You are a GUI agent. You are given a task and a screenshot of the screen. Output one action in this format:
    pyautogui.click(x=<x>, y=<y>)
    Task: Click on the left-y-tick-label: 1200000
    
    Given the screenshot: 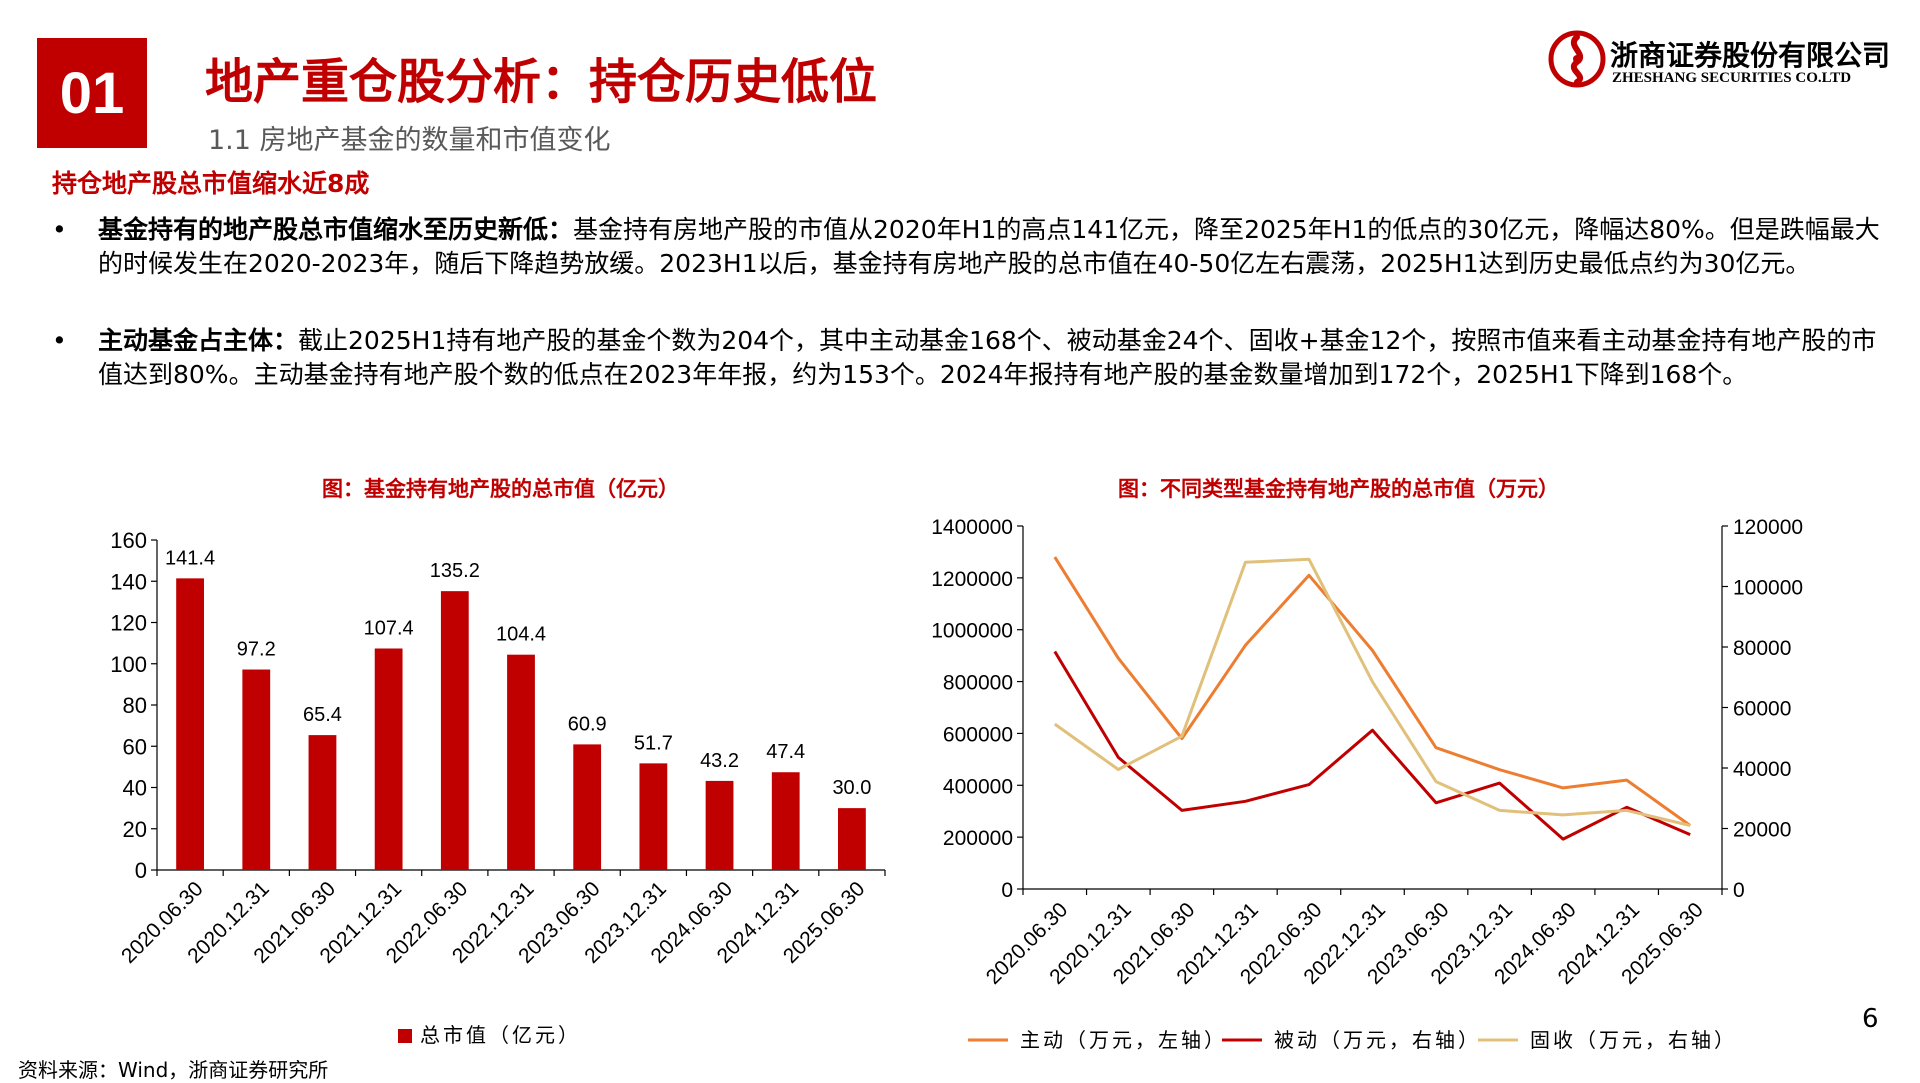 What is the action you would take?
    pyautogui.click(x=972, y=579)
    